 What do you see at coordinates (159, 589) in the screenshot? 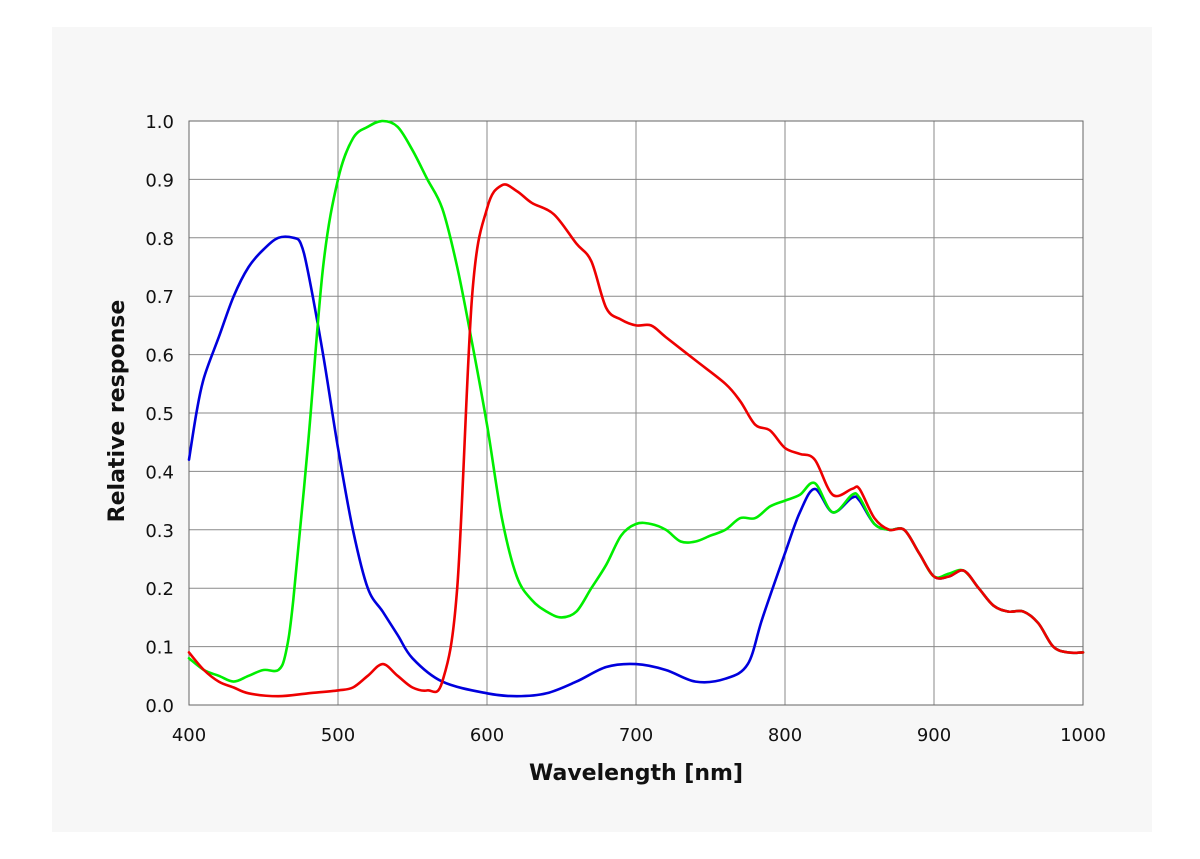
I see `y-tick-label: 0.2` at bounding box center [159, 589].